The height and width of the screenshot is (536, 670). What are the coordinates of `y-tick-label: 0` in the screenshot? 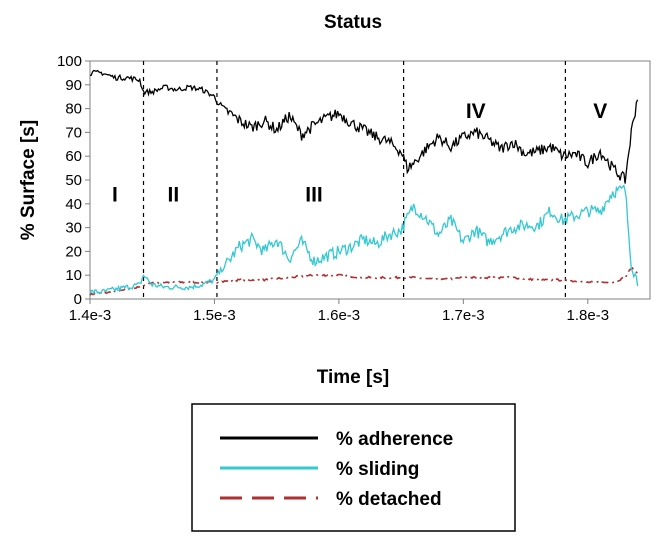 It's located at (78, 299).